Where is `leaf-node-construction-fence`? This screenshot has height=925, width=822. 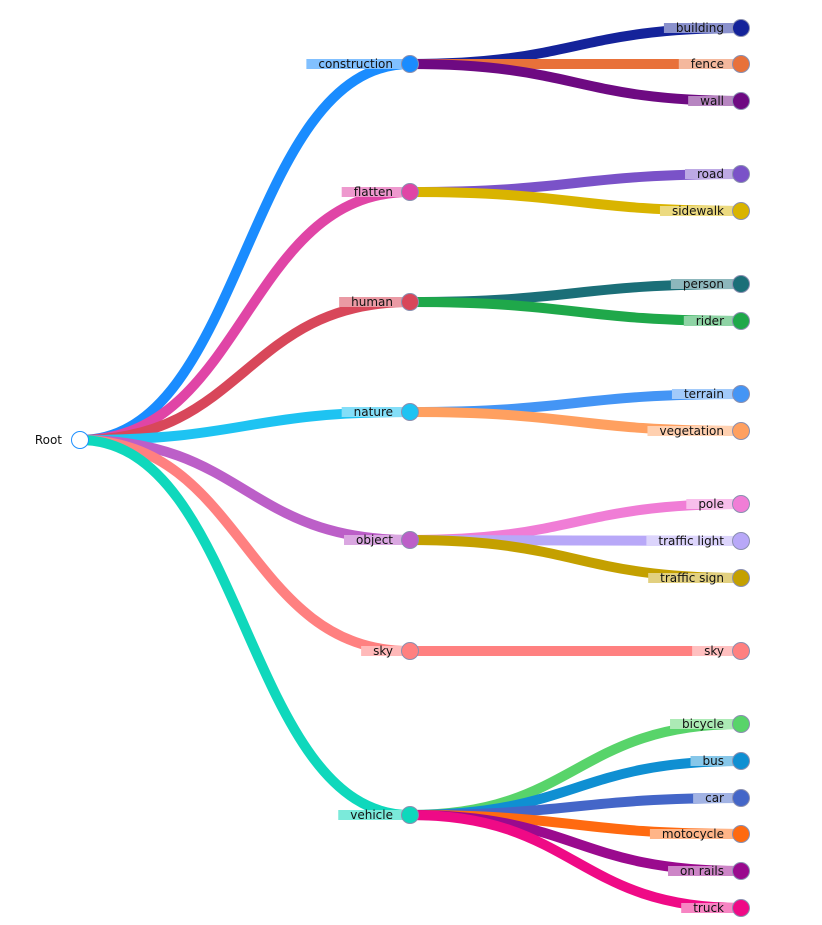 leaf-node-construction-fence is located at coordinates (741, 64).